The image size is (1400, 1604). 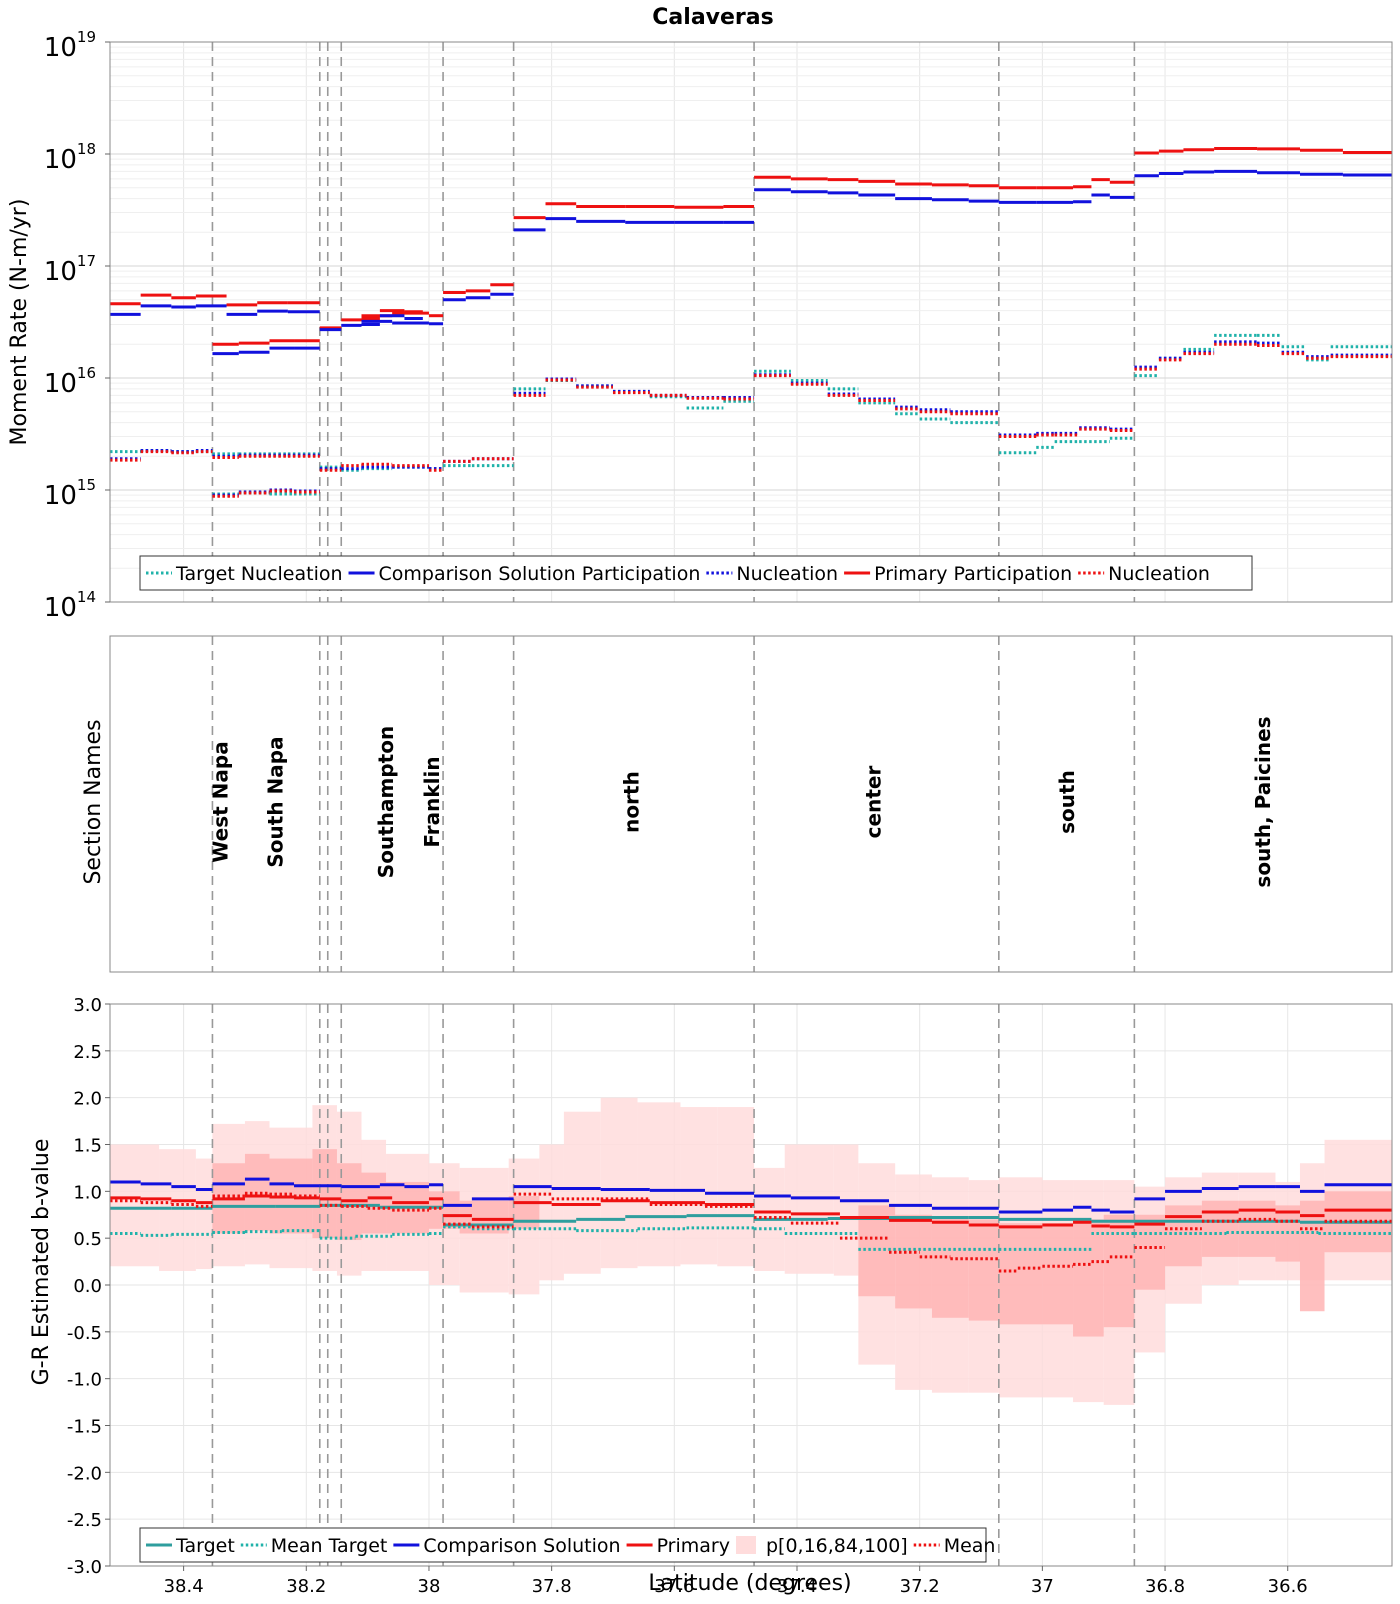 I want to click on section-name-label: West Napa, so click(x=220, y=801).